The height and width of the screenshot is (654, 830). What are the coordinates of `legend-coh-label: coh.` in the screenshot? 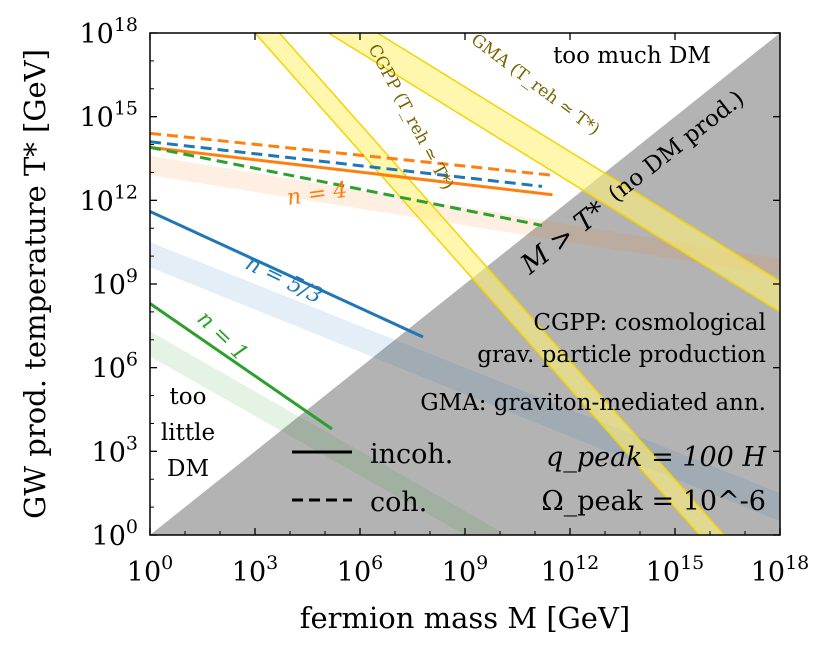 It's located at (398, 502).